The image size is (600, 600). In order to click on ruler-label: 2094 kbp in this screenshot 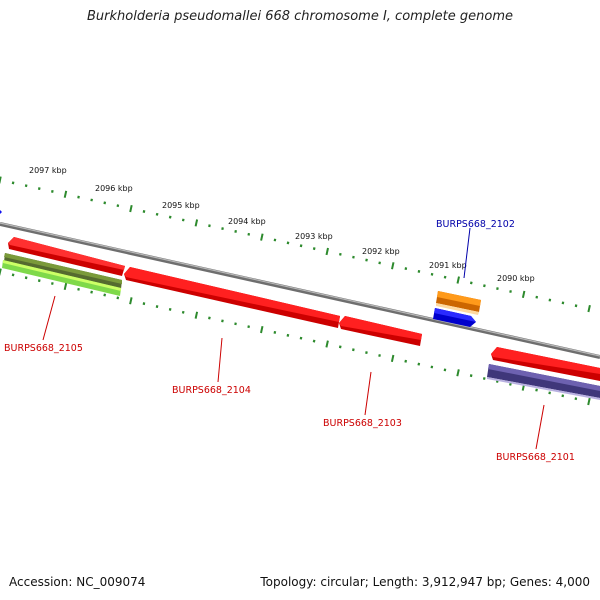, I will do `click(247, 221)`.